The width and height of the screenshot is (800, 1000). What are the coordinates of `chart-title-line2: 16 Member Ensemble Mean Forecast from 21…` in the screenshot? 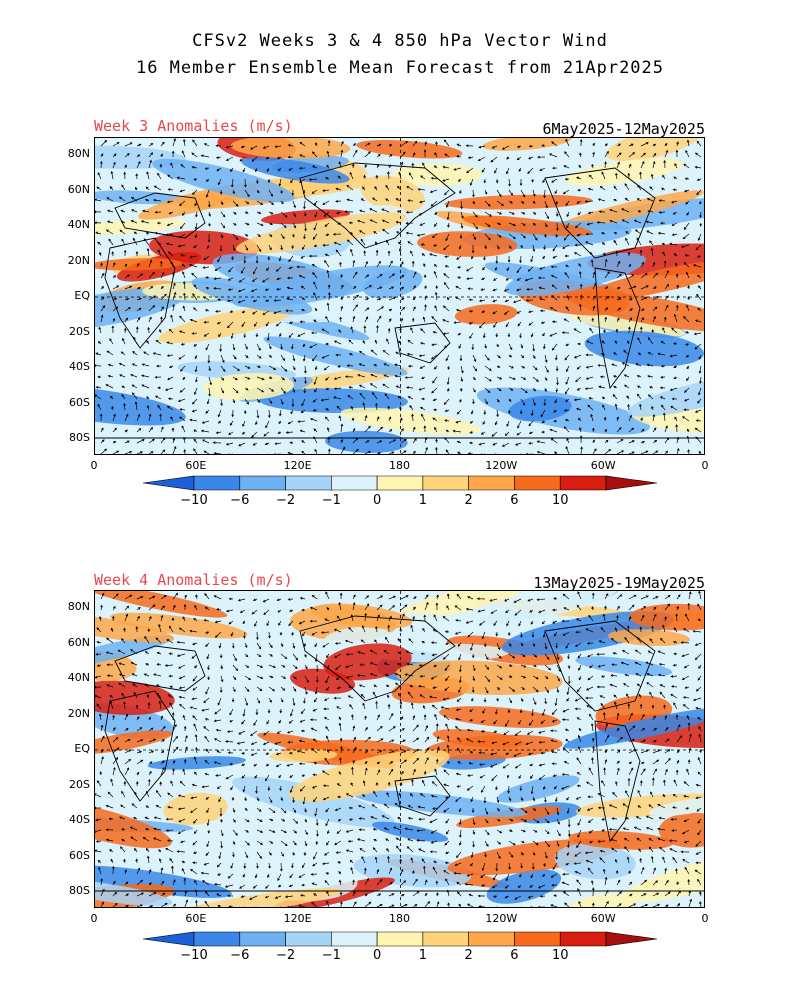 It's located at (400, 68).